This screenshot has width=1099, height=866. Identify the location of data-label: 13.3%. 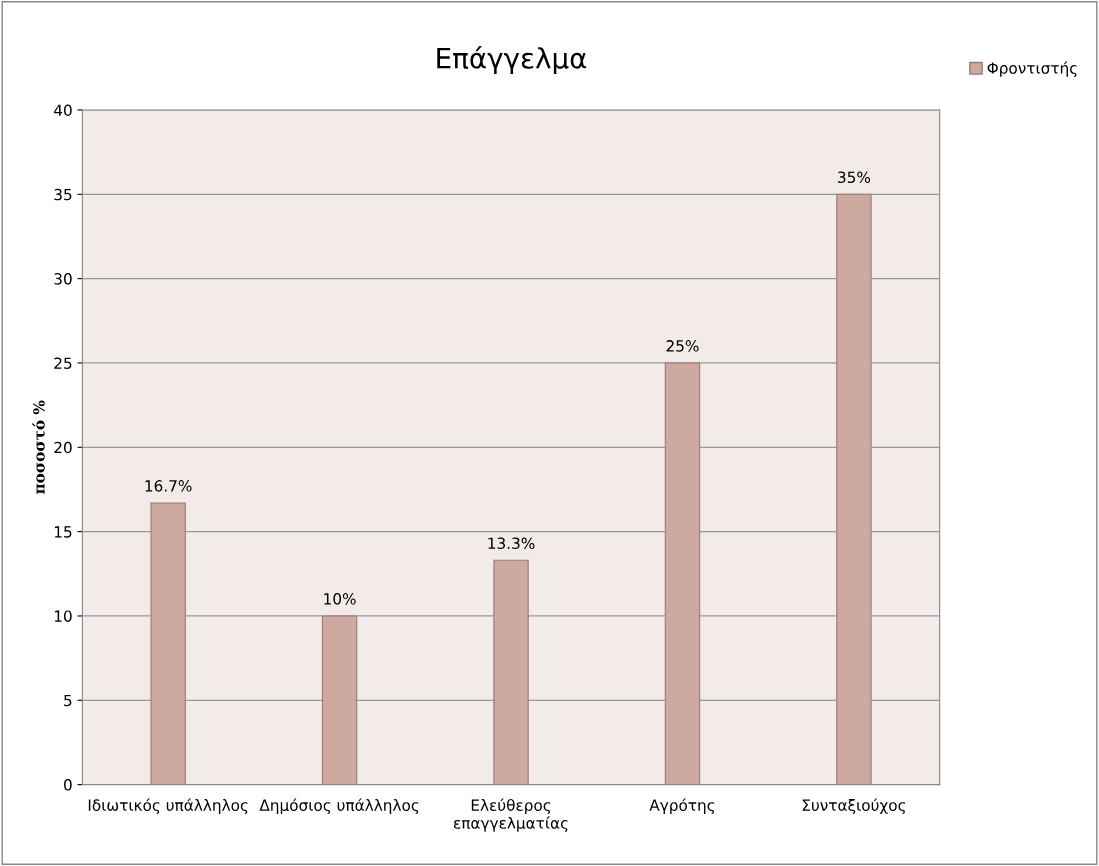
(511, 543).